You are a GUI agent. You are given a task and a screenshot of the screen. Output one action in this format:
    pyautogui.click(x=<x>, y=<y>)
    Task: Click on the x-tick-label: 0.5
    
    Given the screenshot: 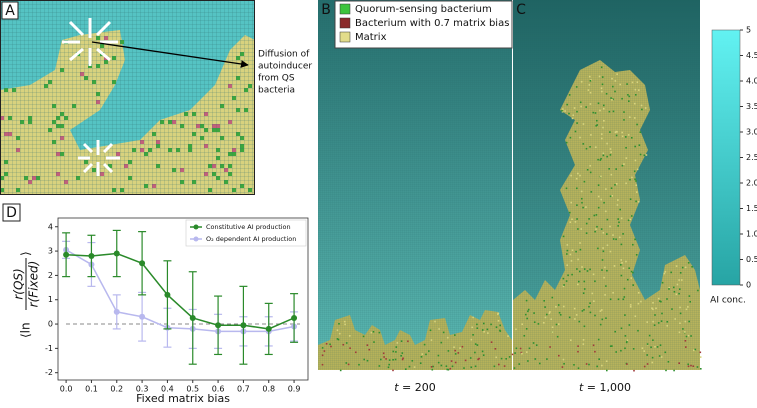 What is the action you would take?
    pyautogui.click(x=192, y=389)
    